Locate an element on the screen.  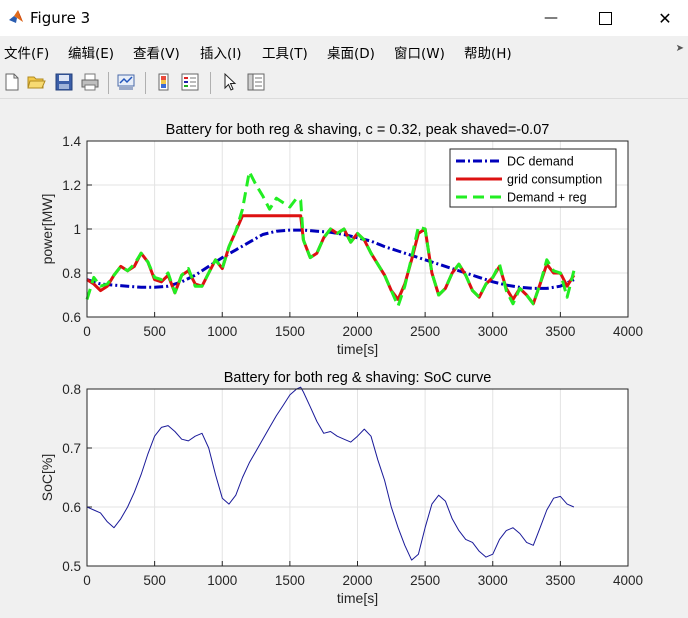
y-tick-label: 1 is located at coordinates (77, 229).